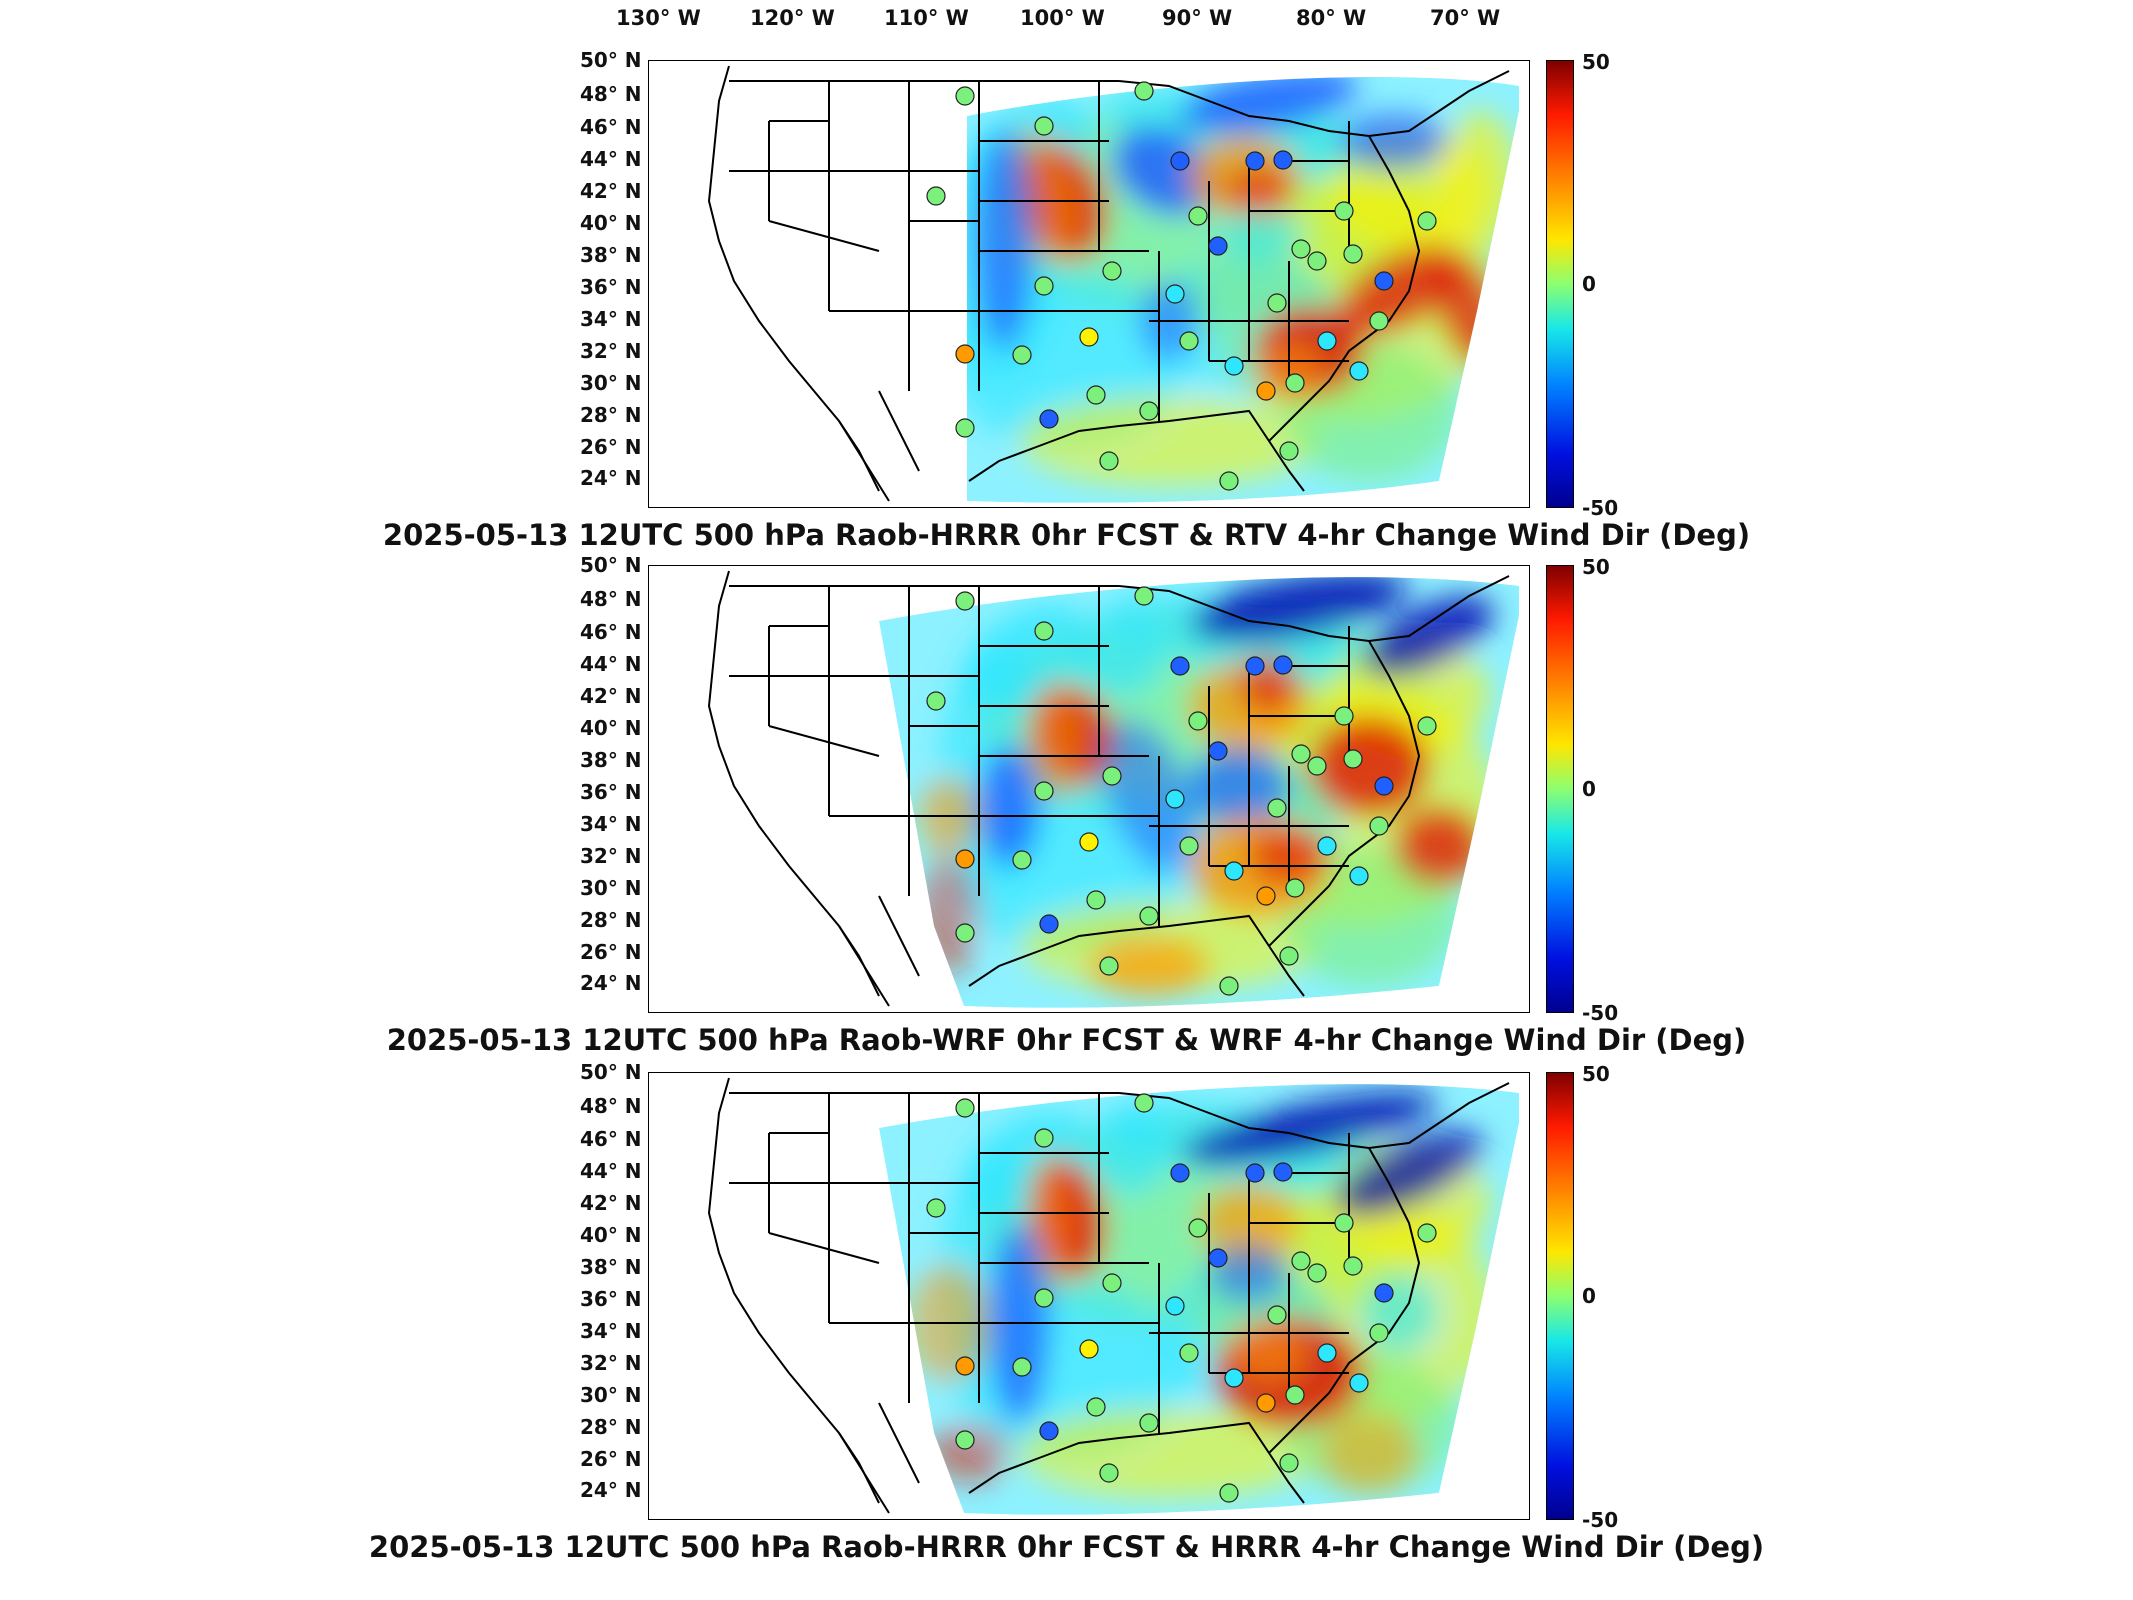  Describe the element at coordinates (1199, 792) in the screenshot. I see `wind-change-field` at that location.